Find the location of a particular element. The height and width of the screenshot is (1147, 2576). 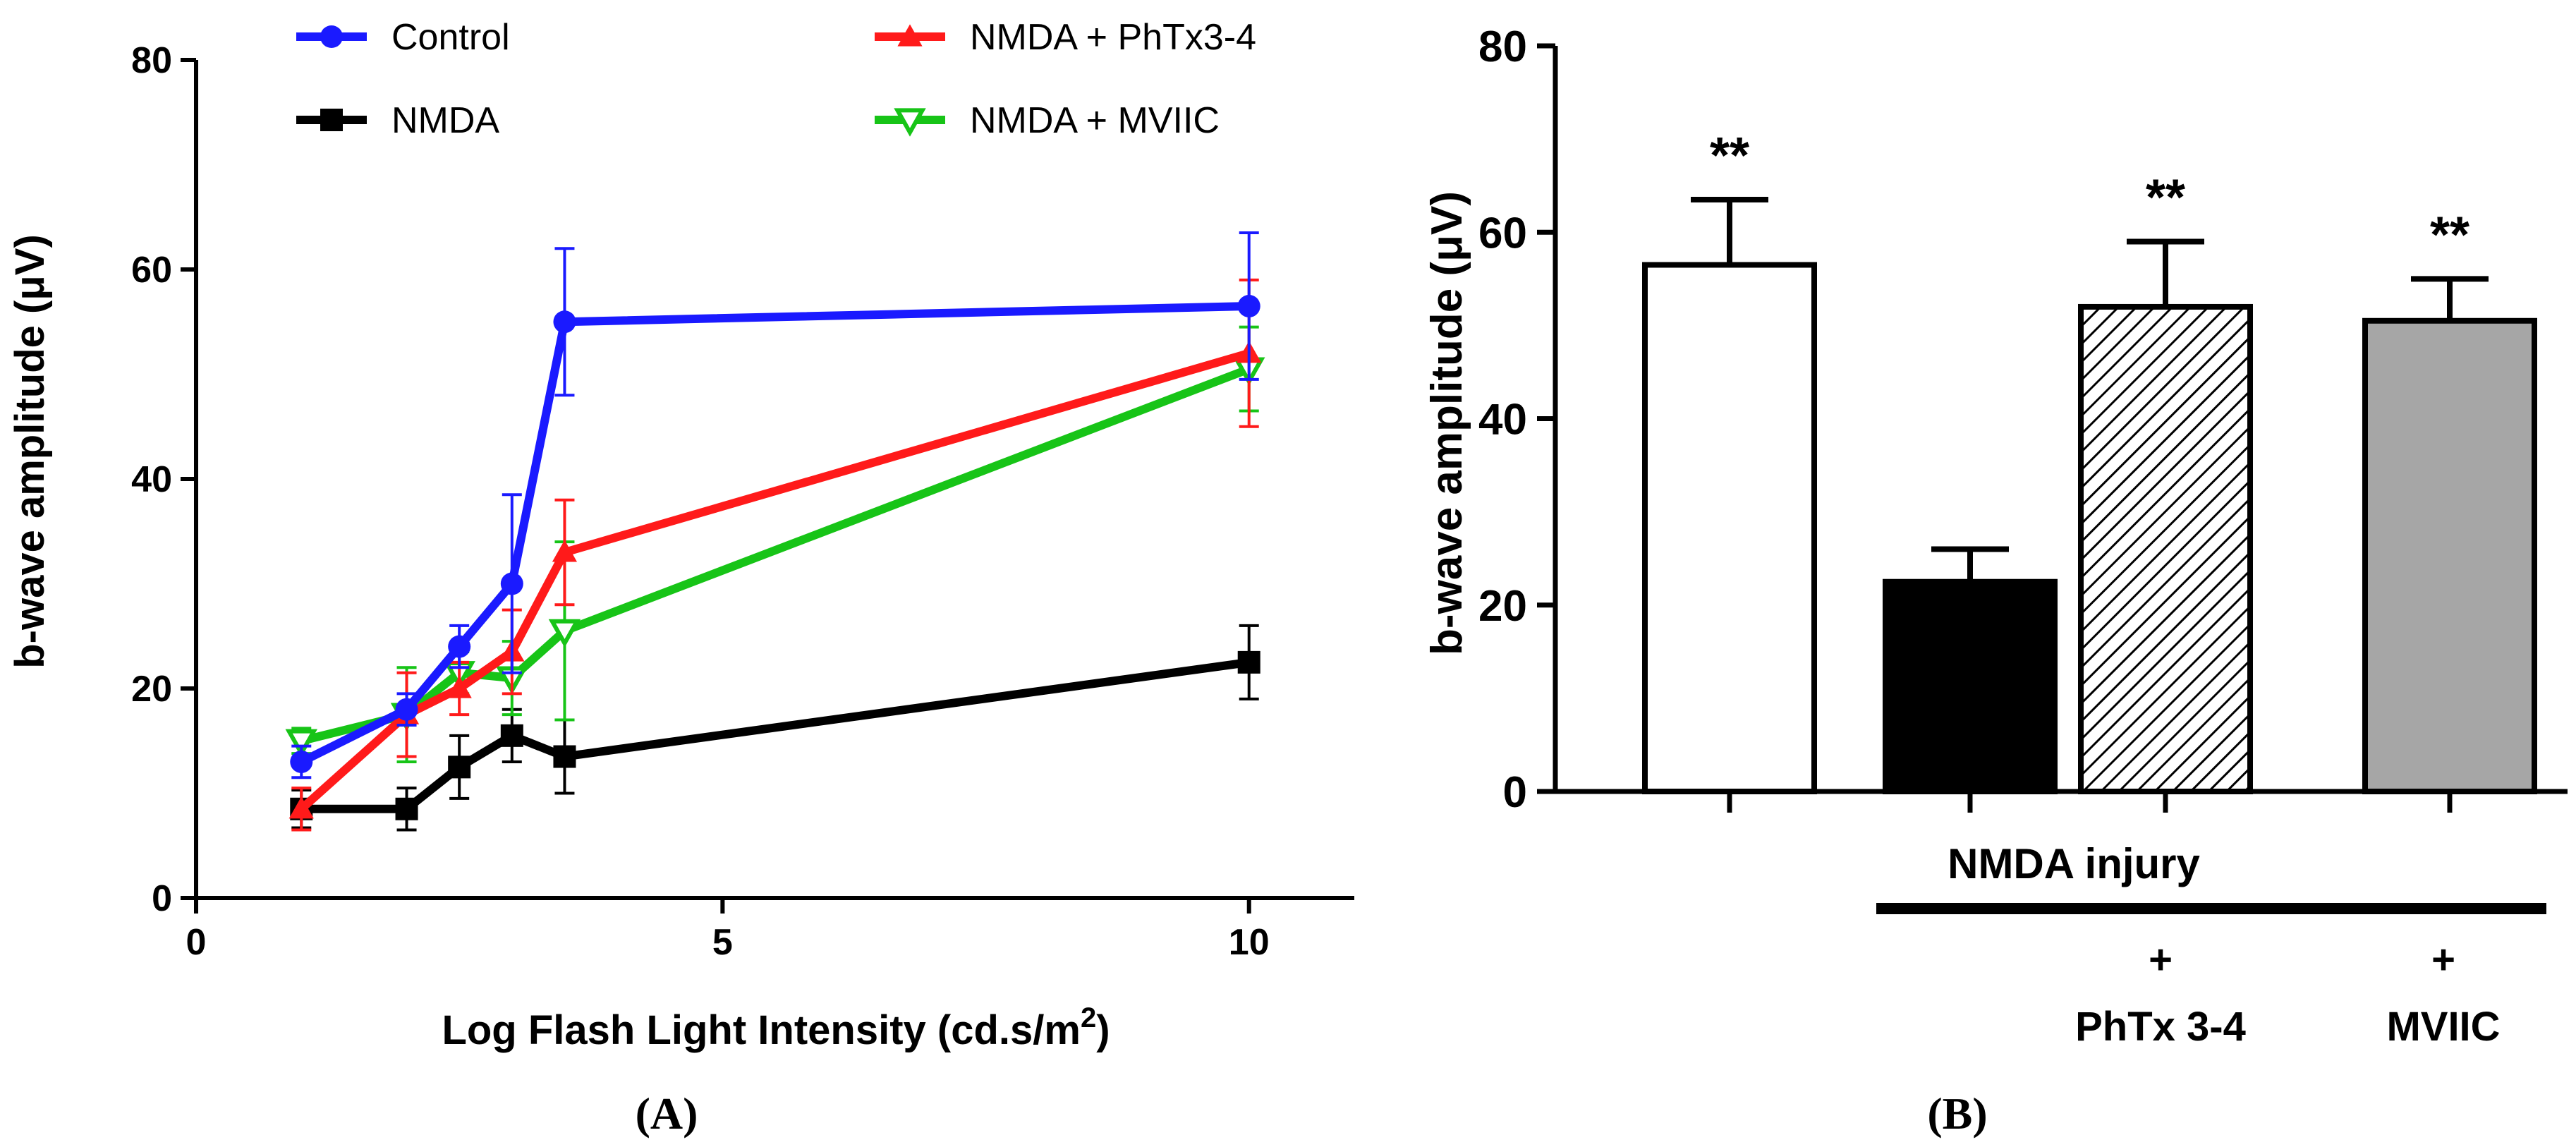

legend-entry-control: Control is located at coordinates (403, 37).